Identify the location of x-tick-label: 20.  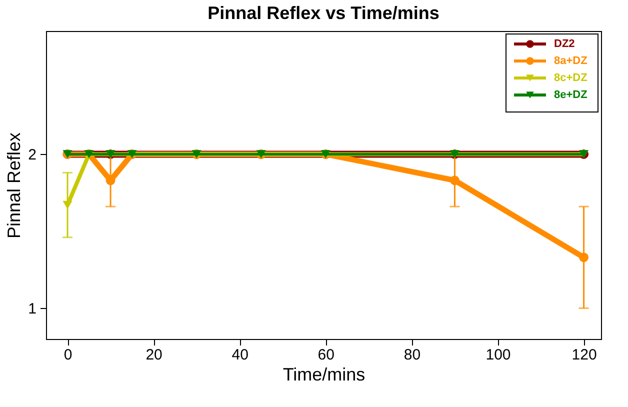
(154, 355).